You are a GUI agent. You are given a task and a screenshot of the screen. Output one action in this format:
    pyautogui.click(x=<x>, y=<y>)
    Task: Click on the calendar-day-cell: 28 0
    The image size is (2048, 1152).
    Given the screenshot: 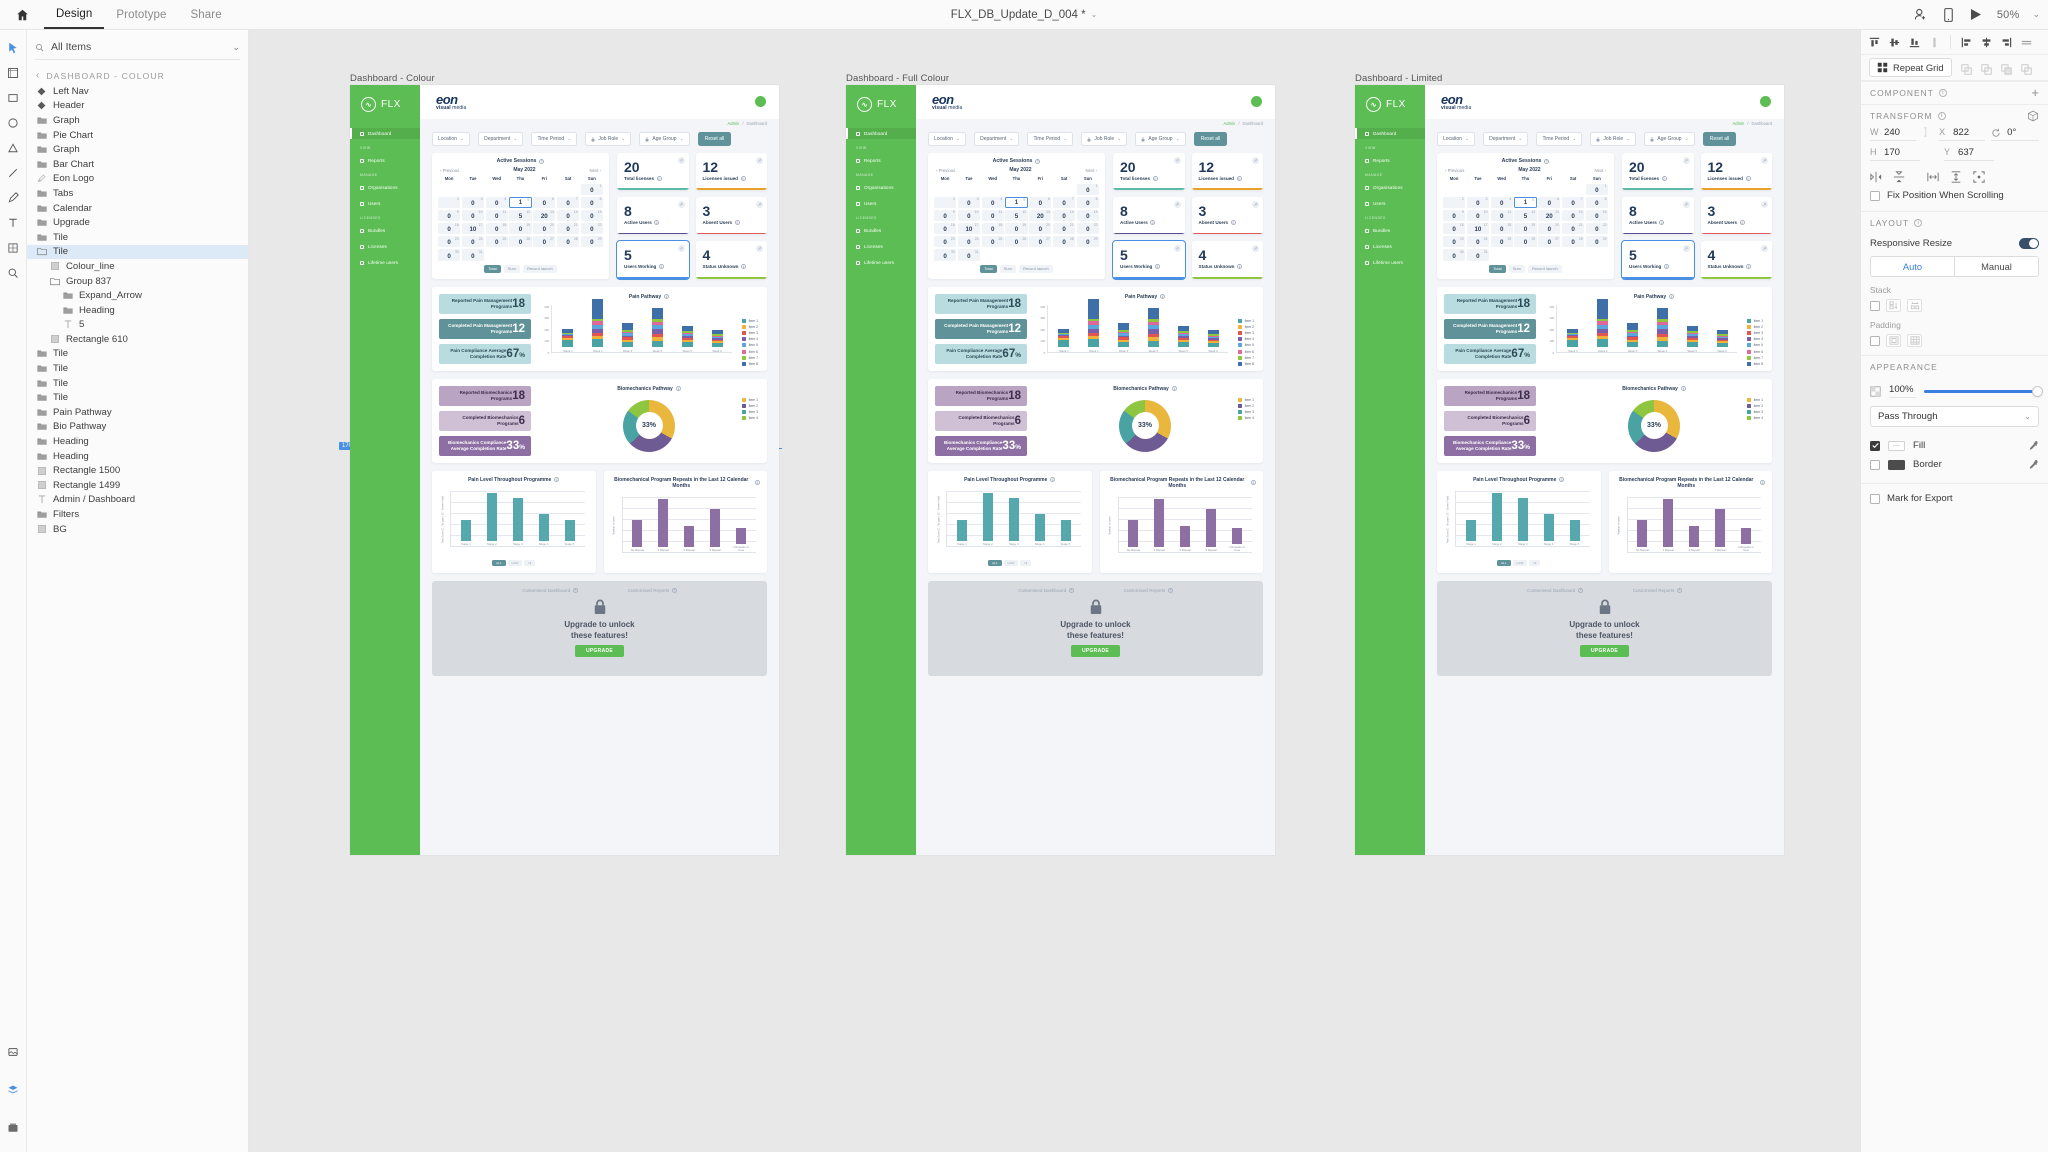 What is the action you would take?
    pyautogui.click(x=1064, y=241)
    